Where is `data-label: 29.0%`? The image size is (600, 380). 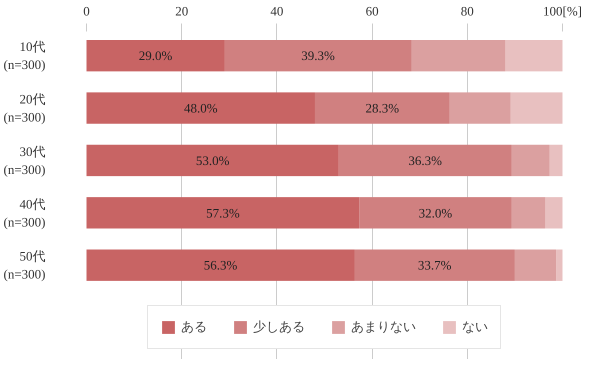
data-label: 29.0% is located at coordinates (155, 56).